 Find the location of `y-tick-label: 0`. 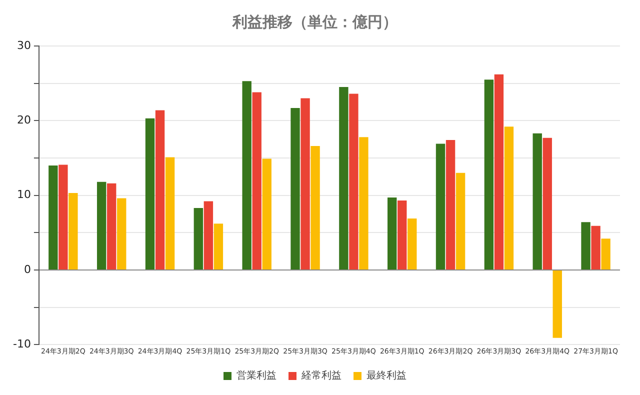

y-tick-label: 0 is located at coordinates (27, 269).